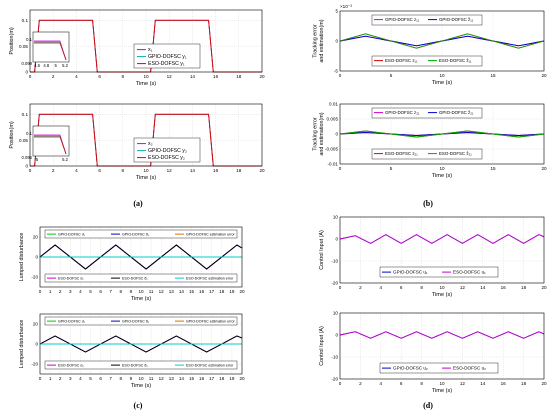 This screenshot has height=412, width=550. I want to click on y-tick-label: 5, so click(336, 11).